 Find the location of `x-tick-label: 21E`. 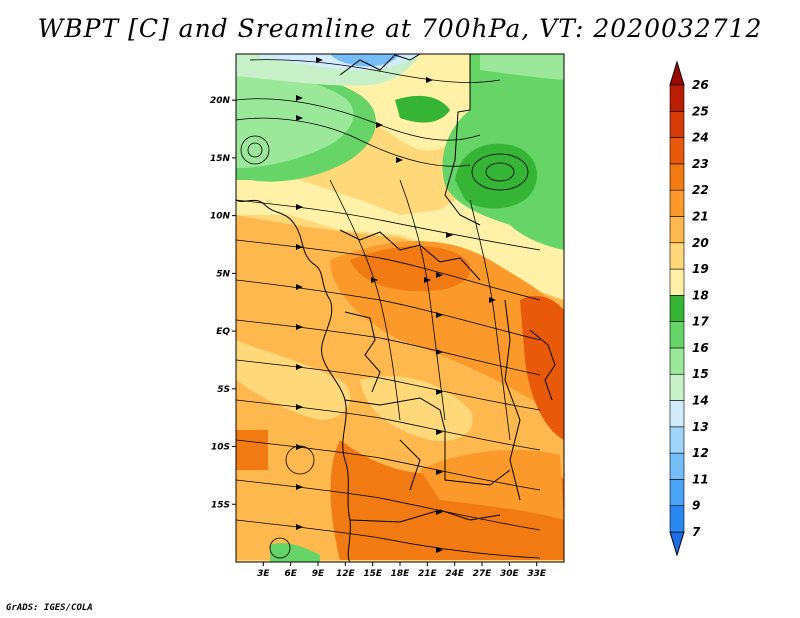

x-tick-label: 21E is located at coordinates (428, 574).